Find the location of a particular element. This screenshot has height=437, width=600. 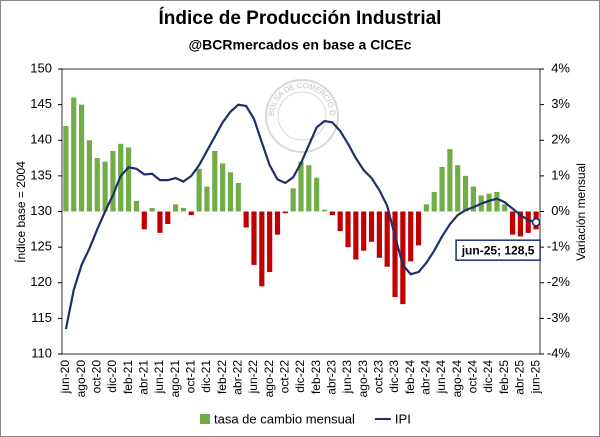

last-point is located at coordinates (536, 222).